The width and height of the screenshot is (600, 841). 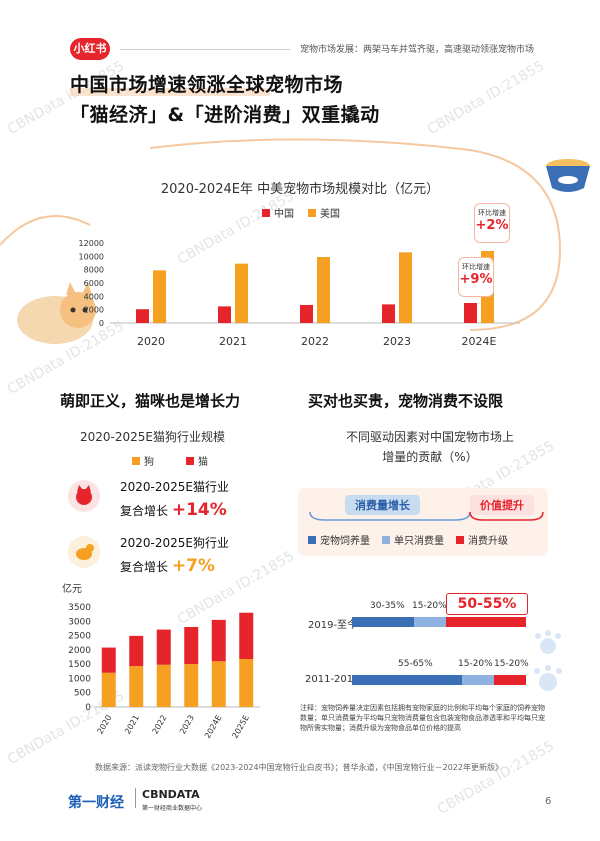 I want to click on legend-label-pet-count: 宠物饲养量, so click(x=345, y=541).